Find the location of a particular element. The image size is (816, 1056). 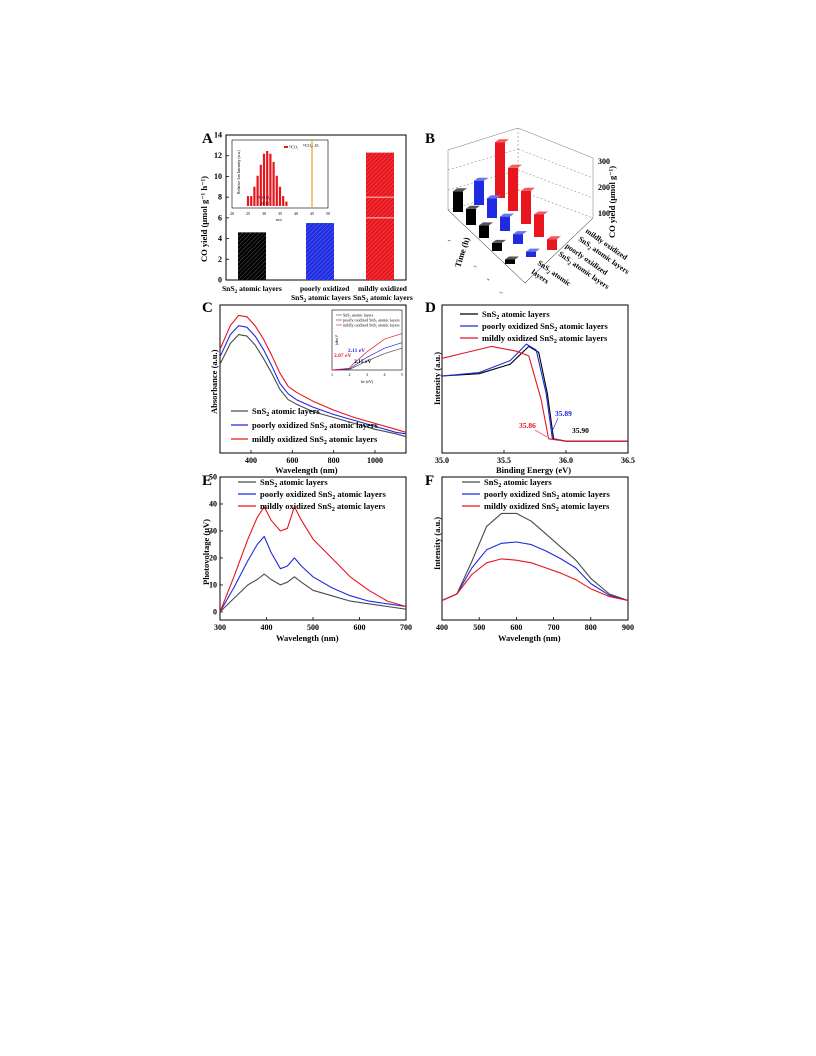

panel-a-inset-xtick-25: 25 is located at coordinates (248, 213).